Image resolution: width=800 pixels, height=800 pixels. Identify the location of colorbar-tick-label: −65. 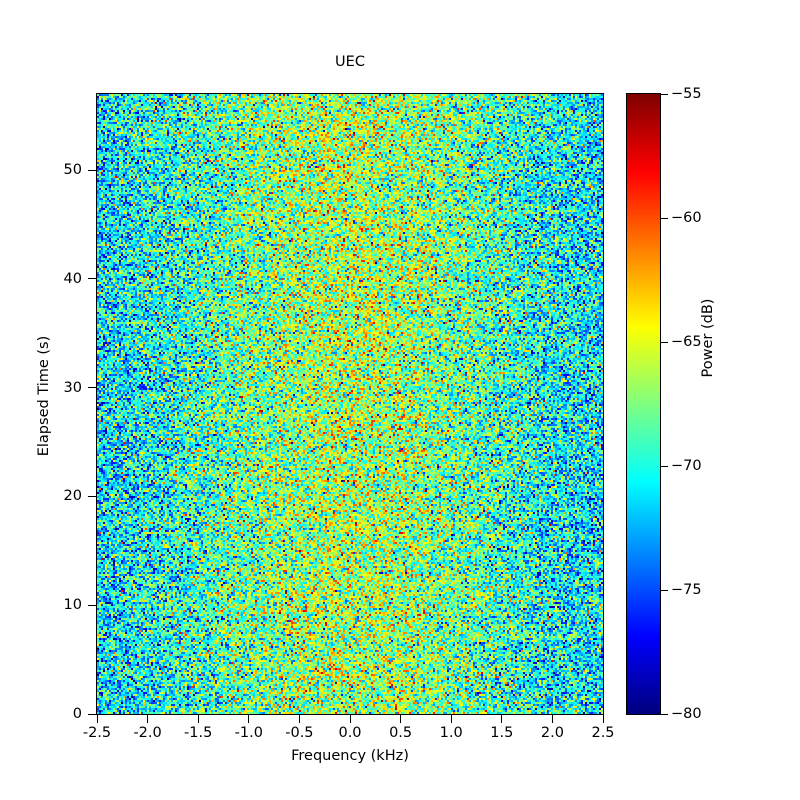
(686, 342).